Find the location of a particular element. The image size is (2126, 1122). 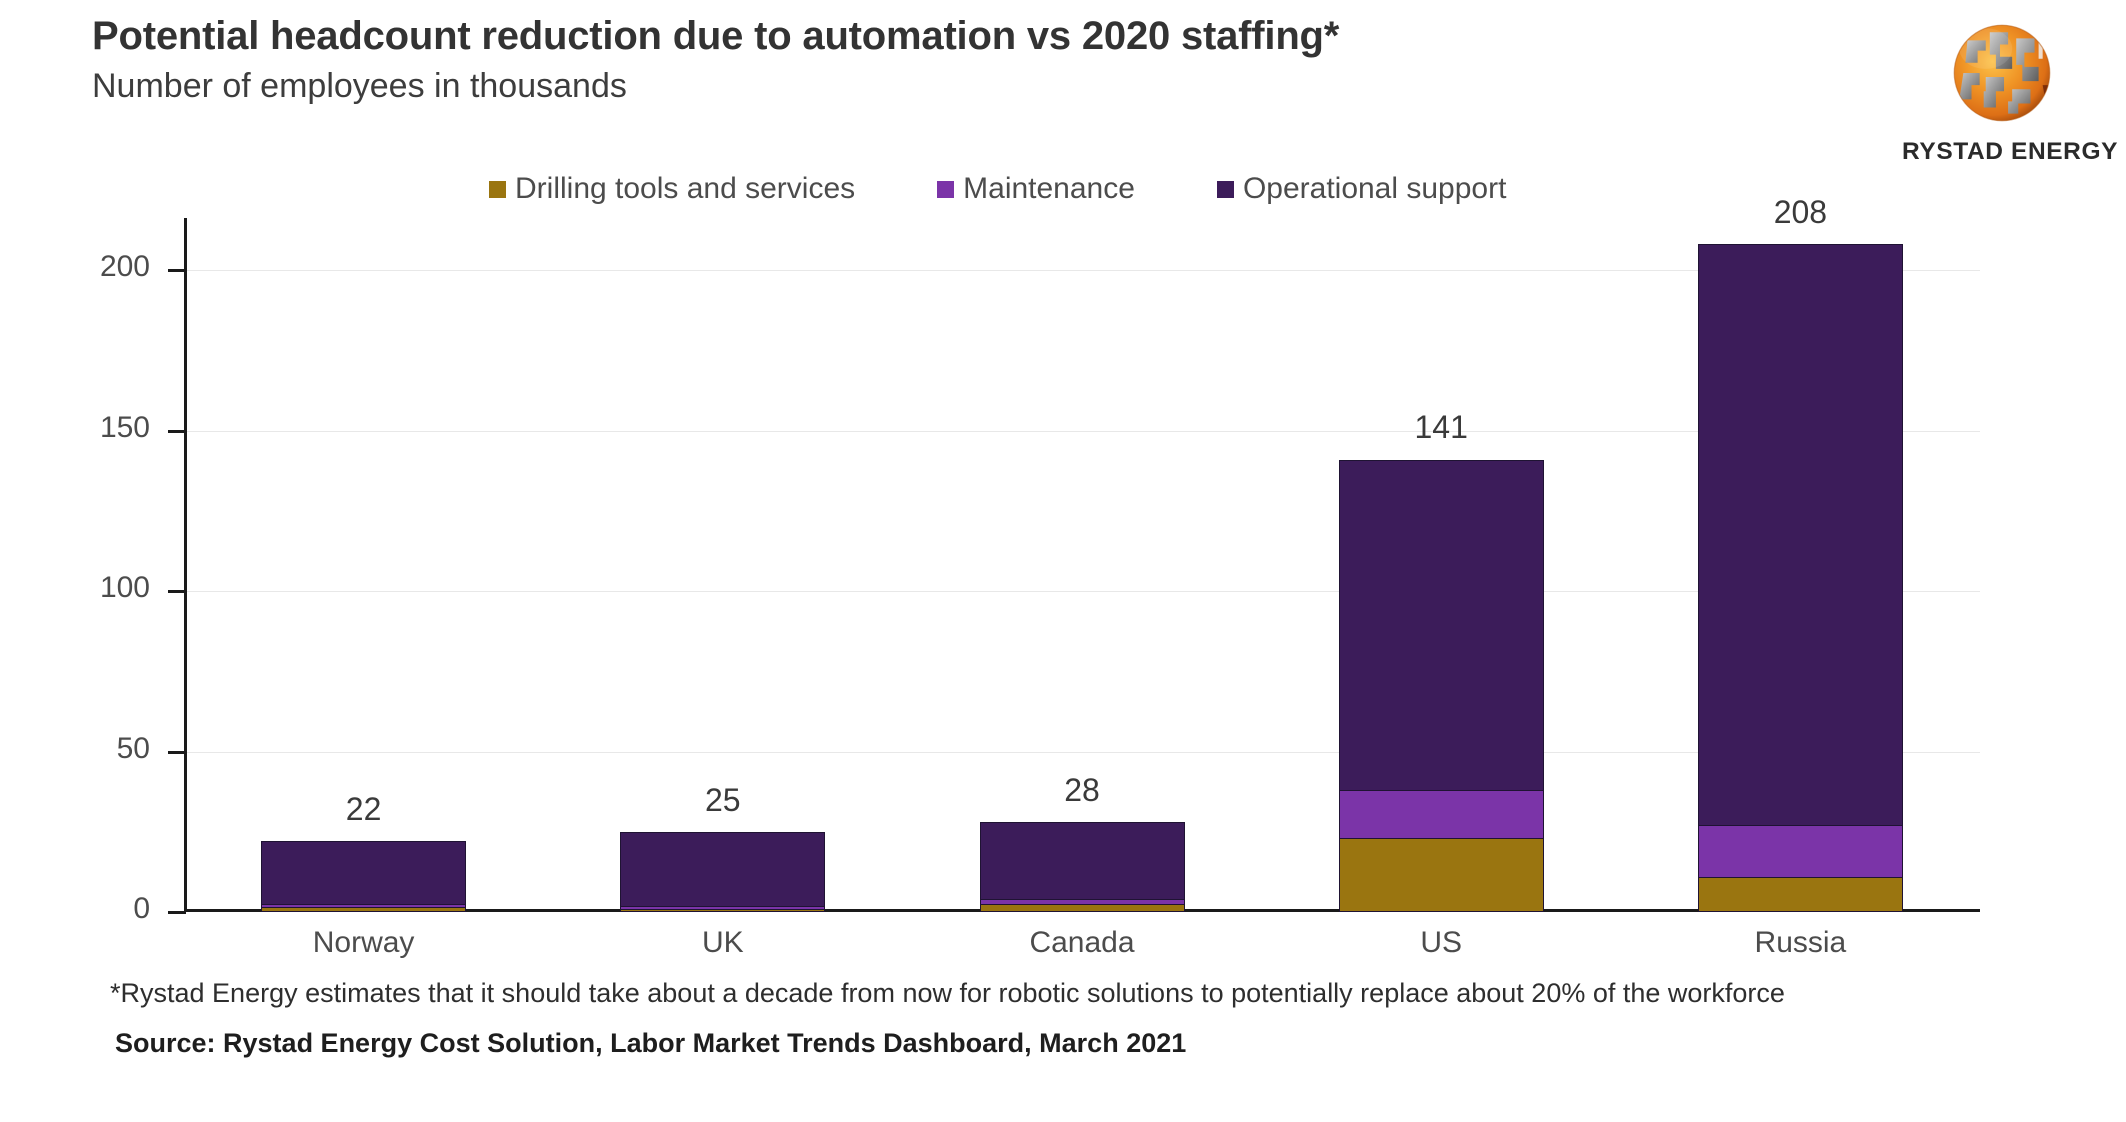

x-axis-label-us: US is located at coordinates (1441, 942).